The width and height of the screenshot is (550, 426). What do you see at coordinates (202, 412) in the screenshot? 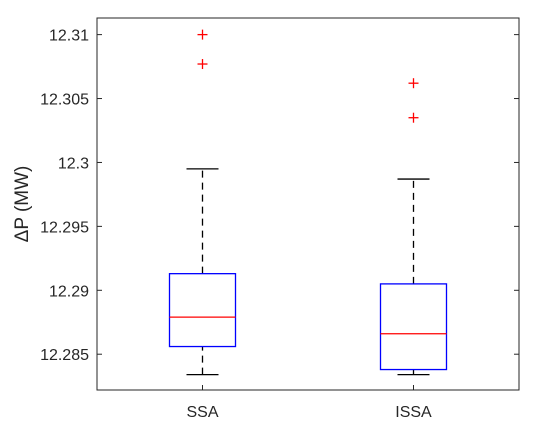
I see `x-tick-label: SSA` at bounding box center [202, 412].